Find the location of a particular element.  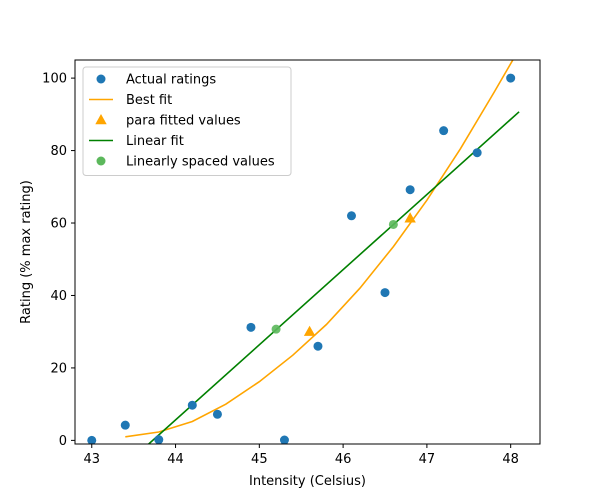

x-tick-label: 48 is located at coordinates (510, 459).